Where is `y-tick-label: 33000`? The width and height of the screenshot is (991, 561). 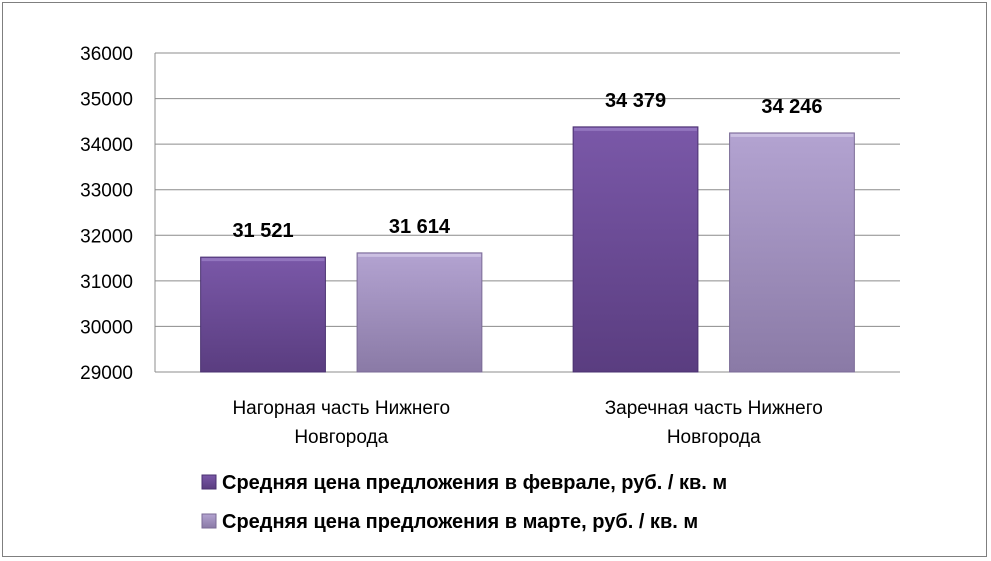
y-tick-label: 33000 is located at coordinates (106, 191).